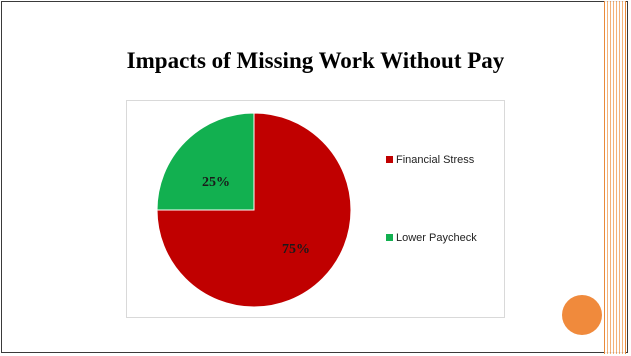 The height and width of the screenshot is (356, 631). What do you see at coordinates (216, 182) in the screenshot?
I see `slice-value-label: 25%` at bounding box center [216, 182].